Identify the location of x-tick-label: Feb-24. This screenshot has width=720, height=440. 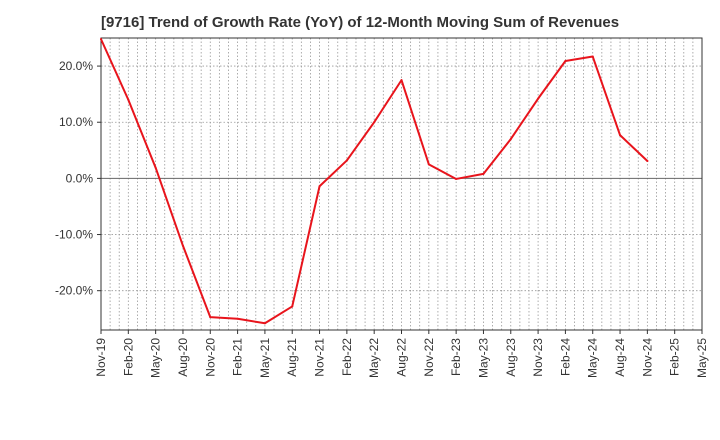
(565, 357).